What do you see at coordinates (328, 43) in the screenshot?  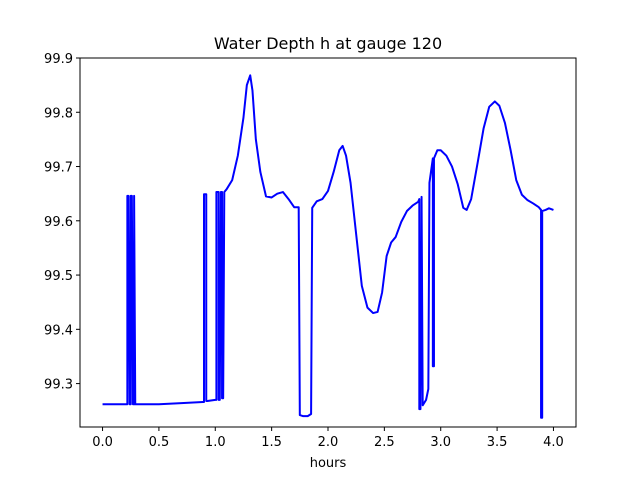 I see `chart-title: Water Depth h at gauge 120` at bounding box center [328, 43].